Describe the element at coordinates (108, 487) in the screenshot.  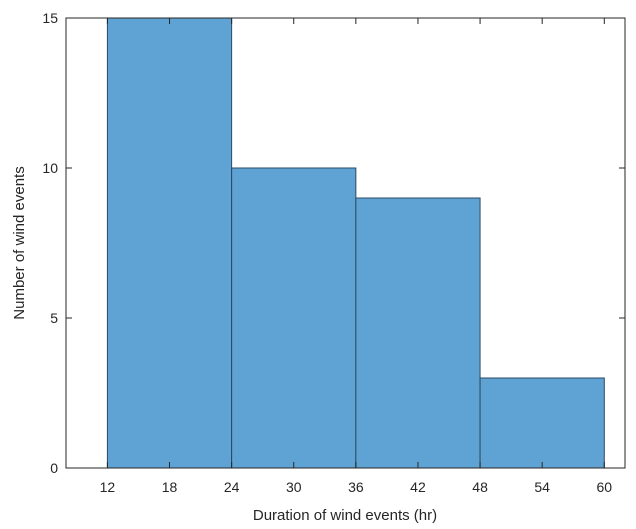
I see `x-tick-label: 12` at that location.